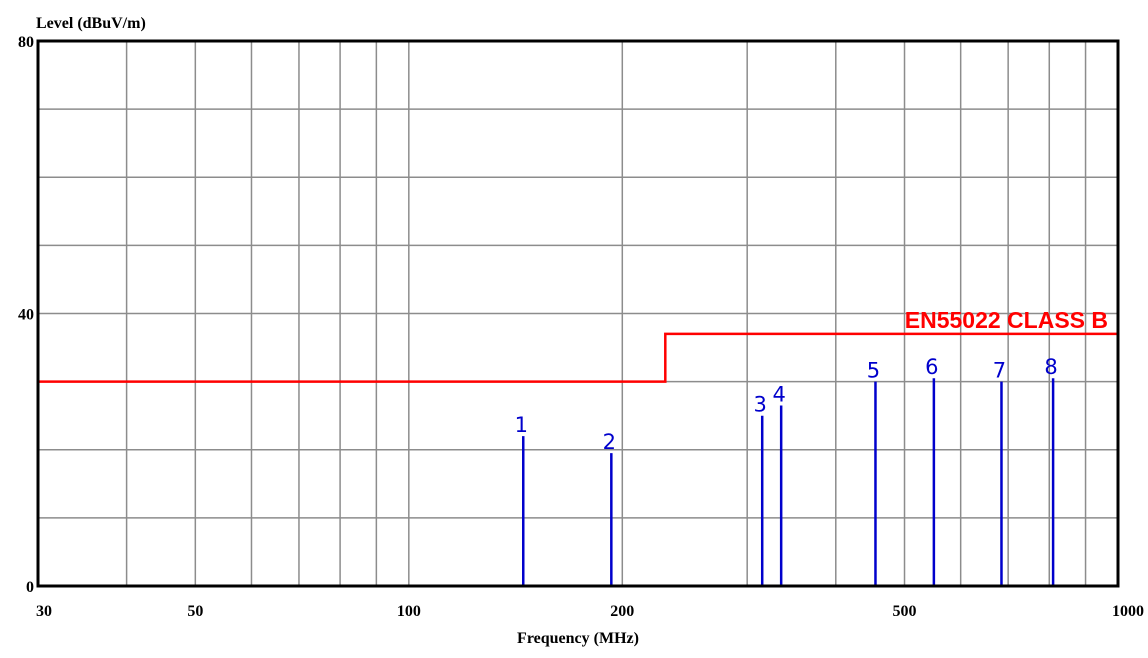  Describe the element at coordinates (26, 42) in the screenshot. I see `y-tick-label: 80` at that location.